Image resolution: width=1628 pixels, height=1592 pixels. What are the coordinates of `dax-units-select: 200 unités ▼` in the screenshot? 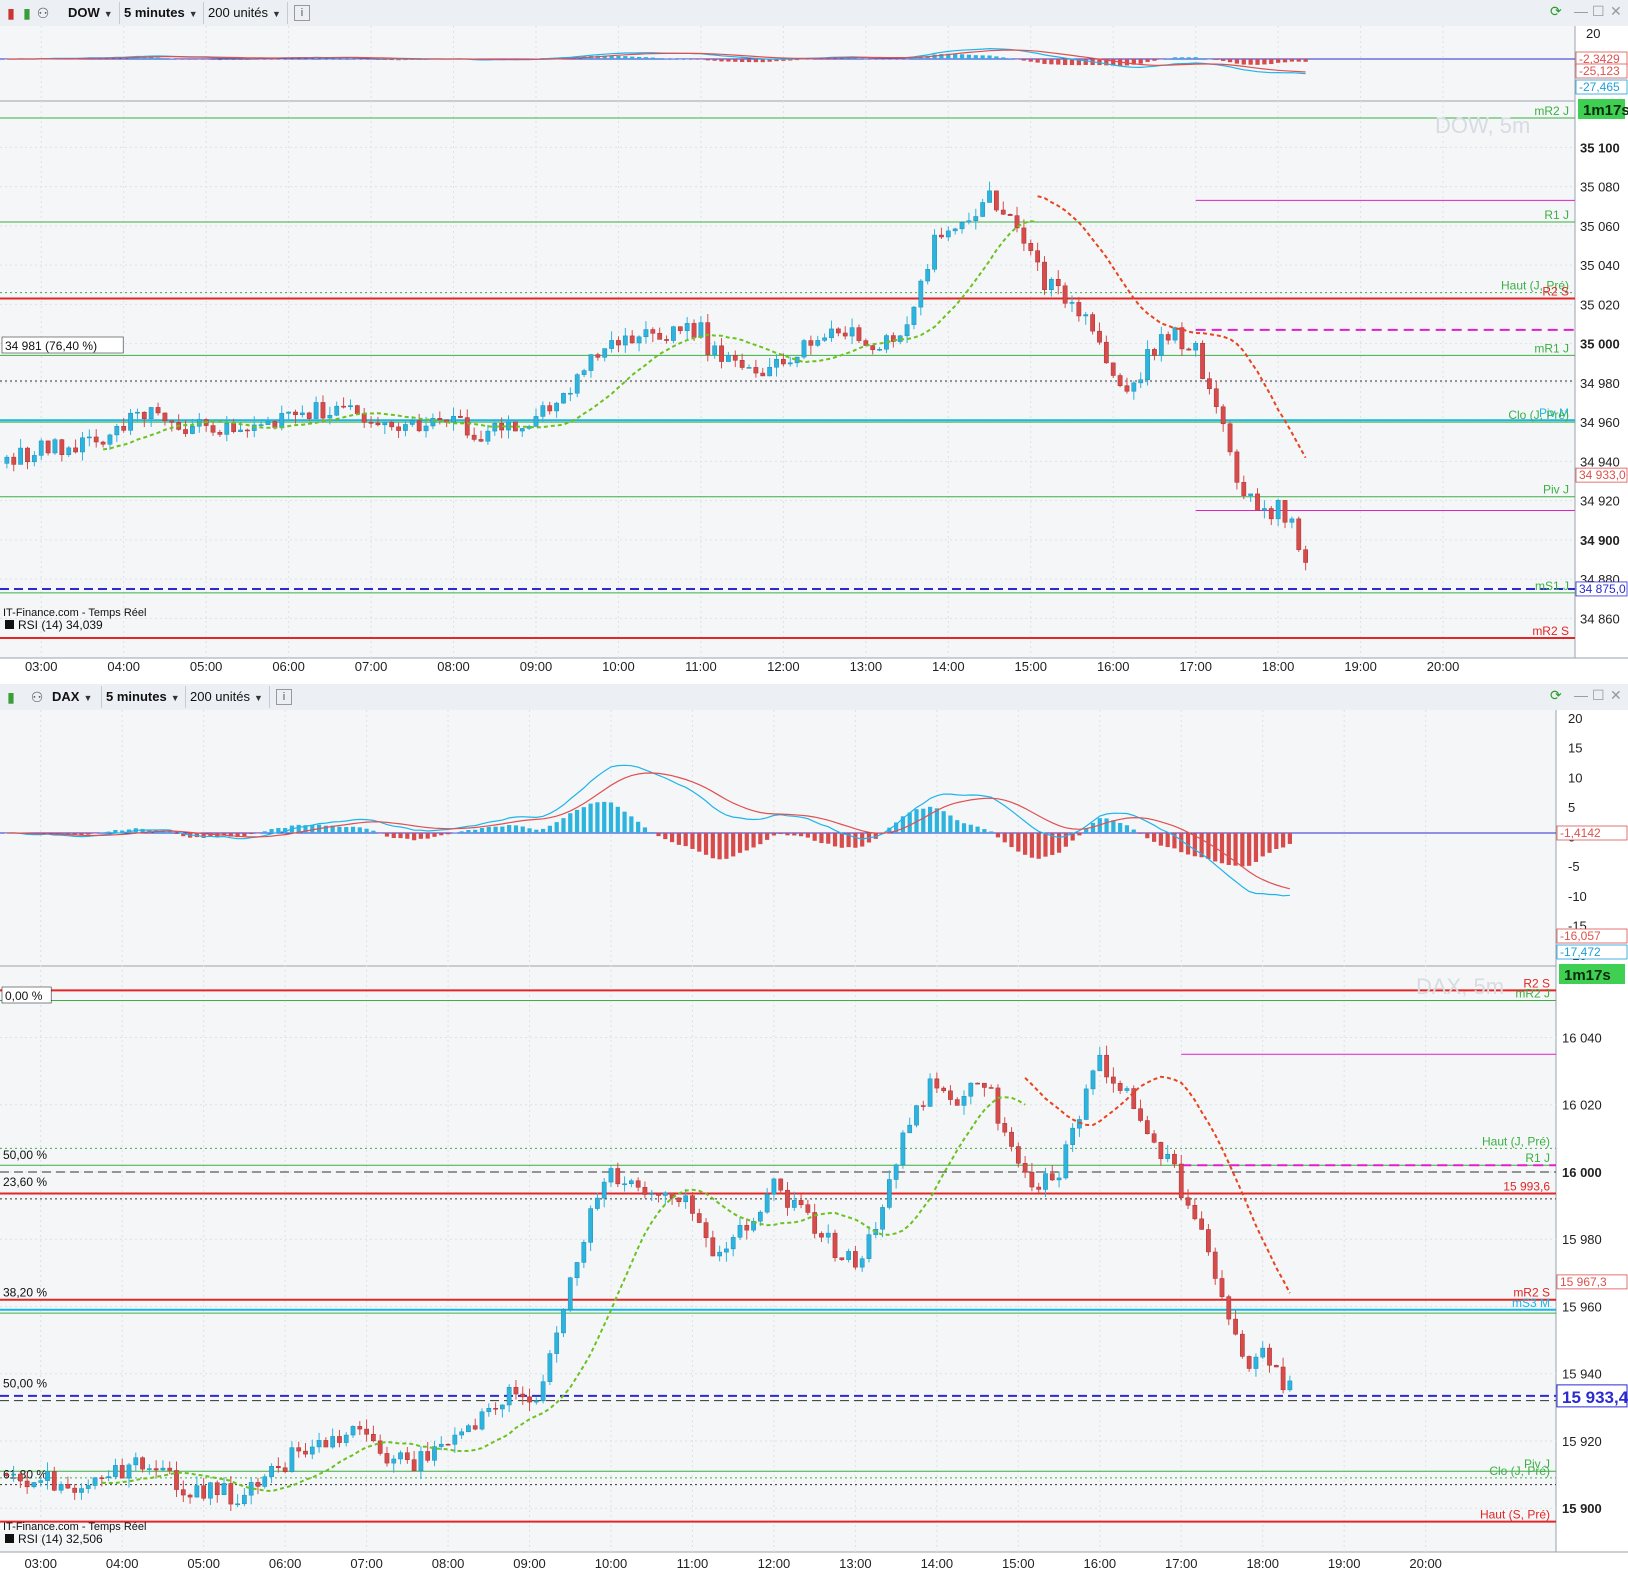 It's located at (228, 697).